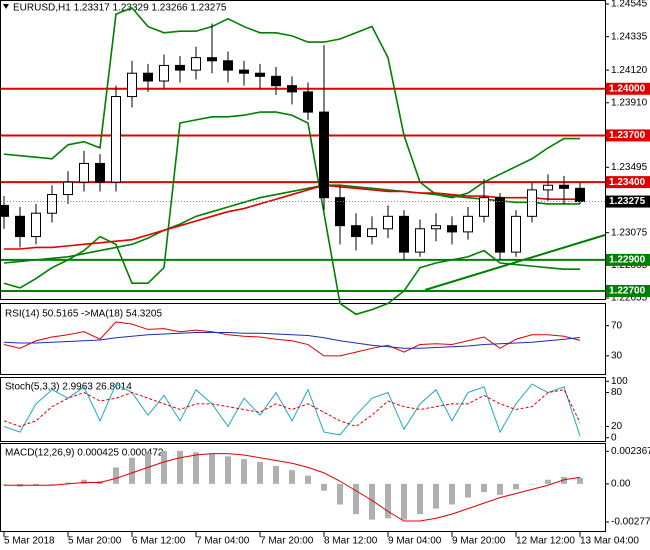 The image size is (650, 550). What do you see at coordinates (515, 262) in the screenshot?
I see `trend-line` at bounding box center [515, 262].